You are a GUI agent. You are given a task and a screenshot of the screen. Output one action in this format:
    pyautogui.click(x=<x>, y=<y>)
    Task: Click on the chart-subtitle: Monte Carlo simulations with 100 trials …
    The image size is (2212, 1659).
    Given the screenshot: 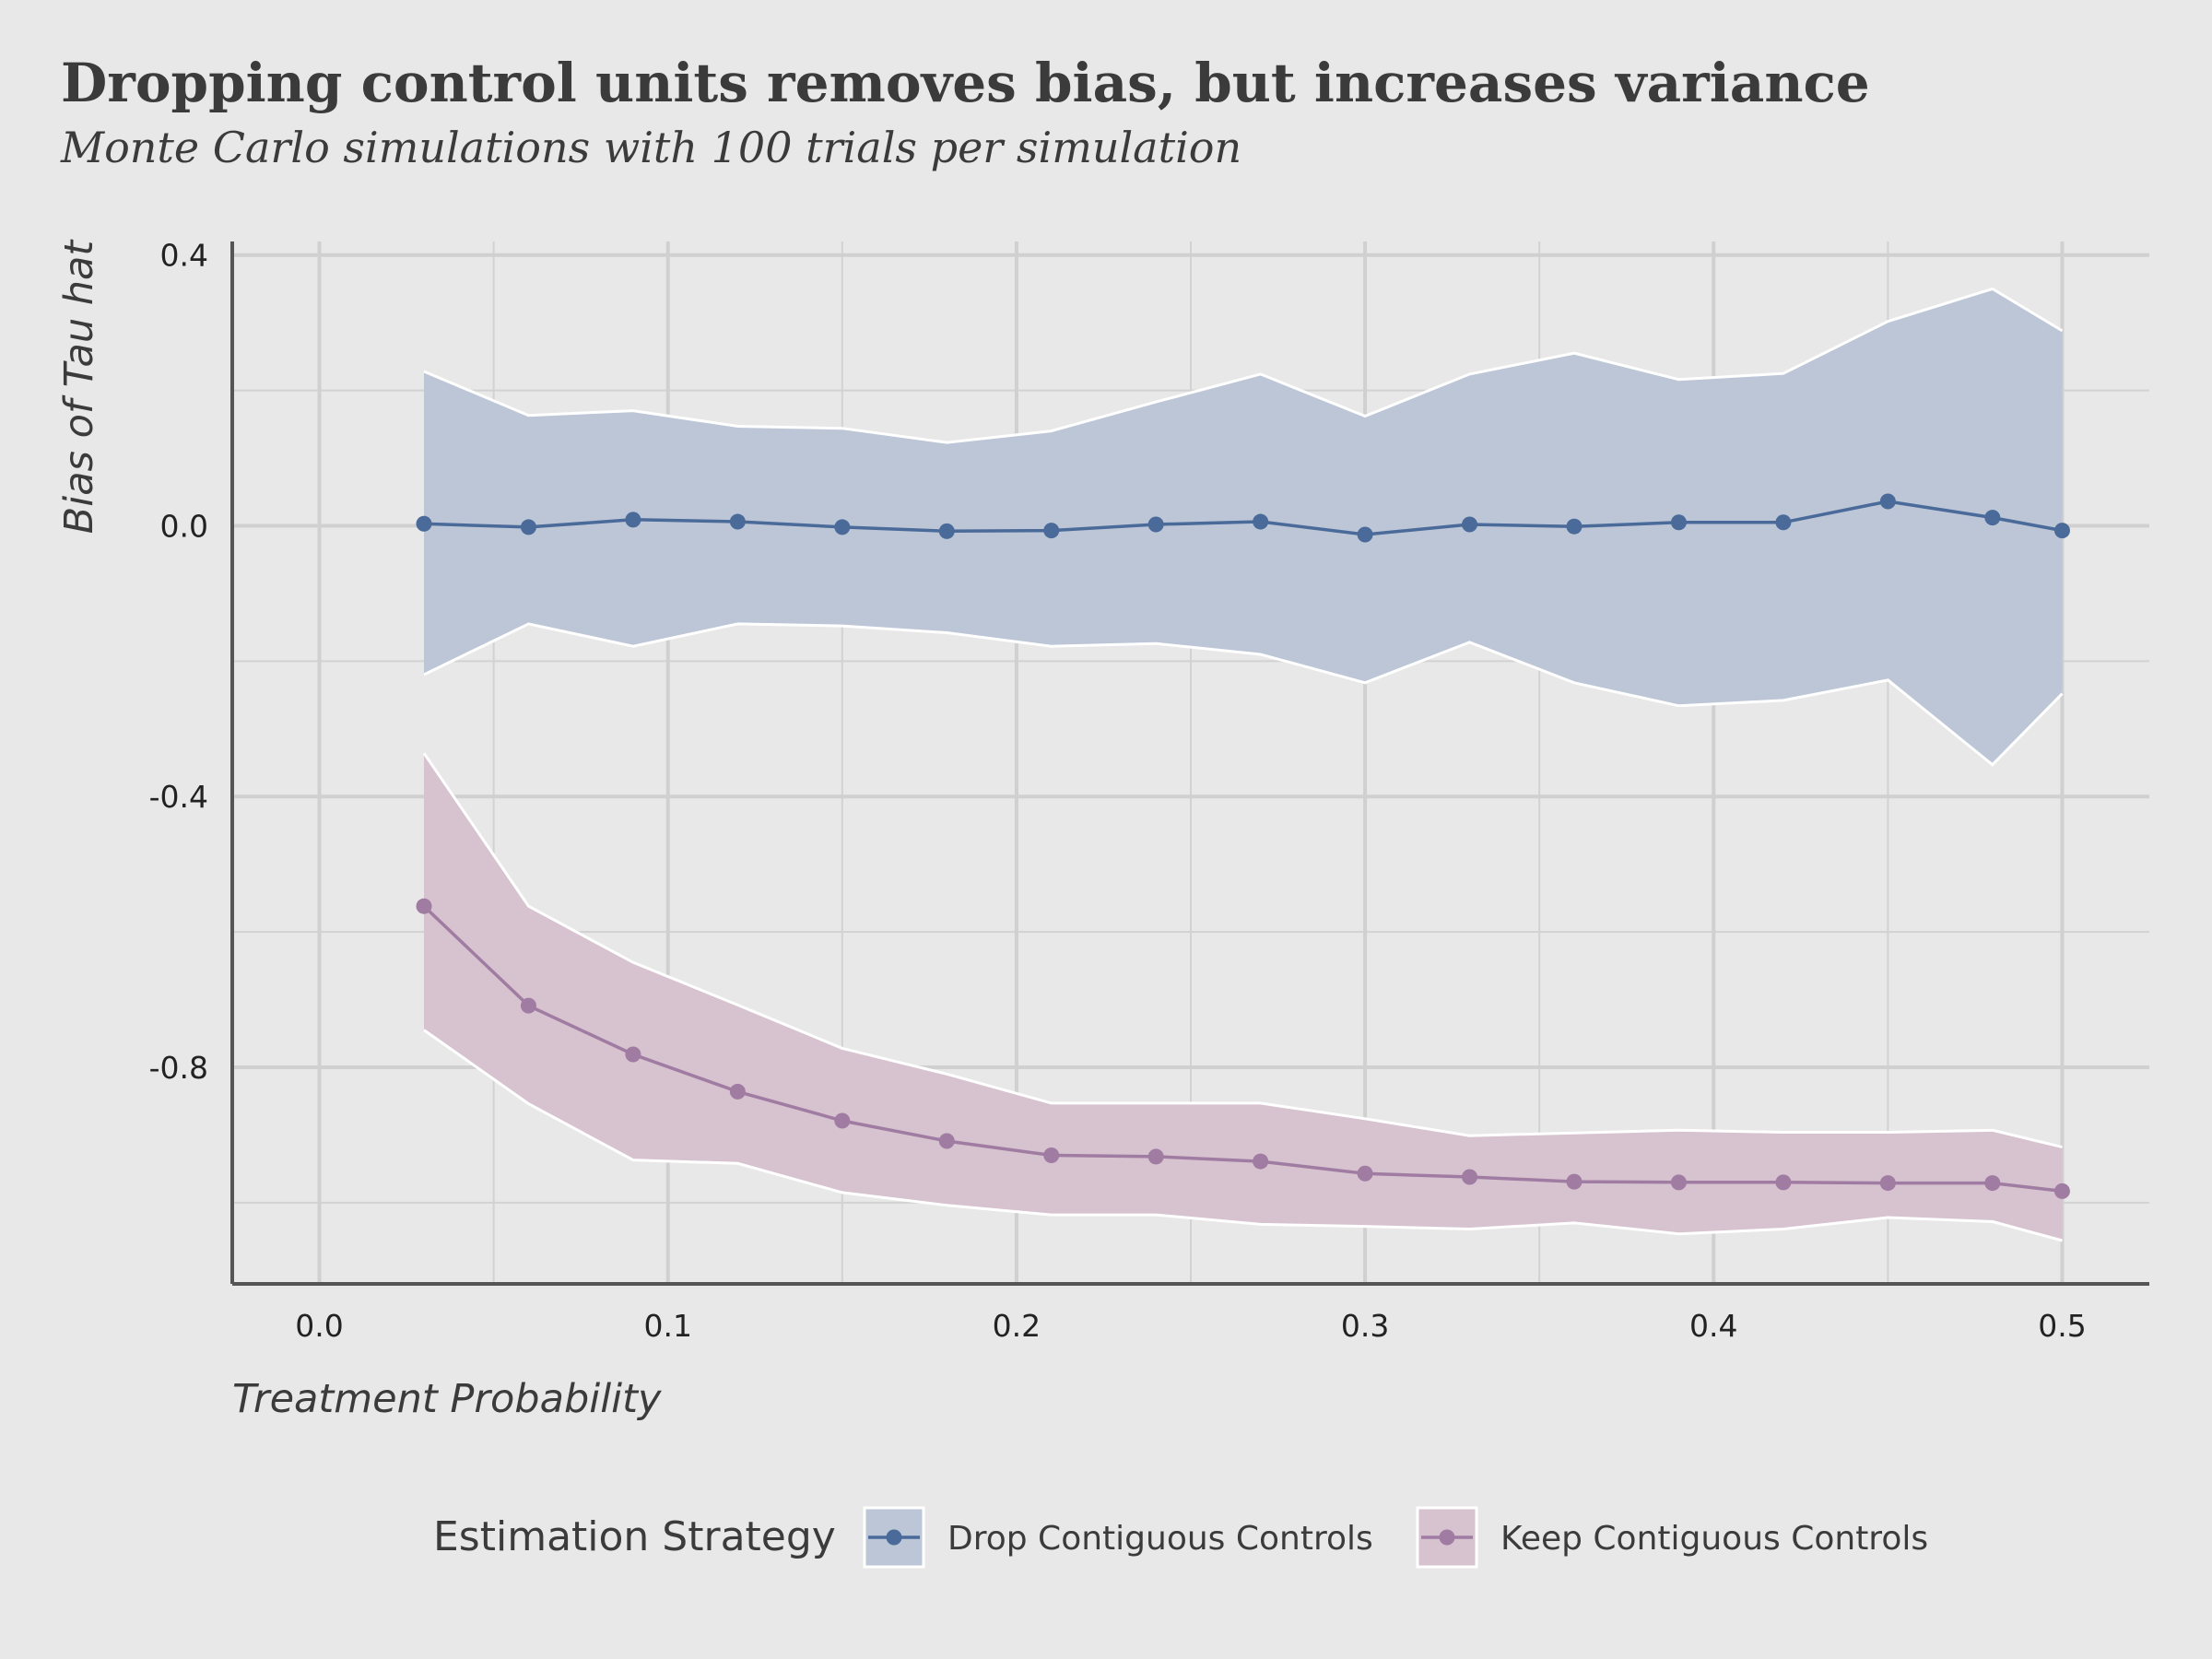 What is the action you would take?
    pyautogui.click(x=650, y=147)
    